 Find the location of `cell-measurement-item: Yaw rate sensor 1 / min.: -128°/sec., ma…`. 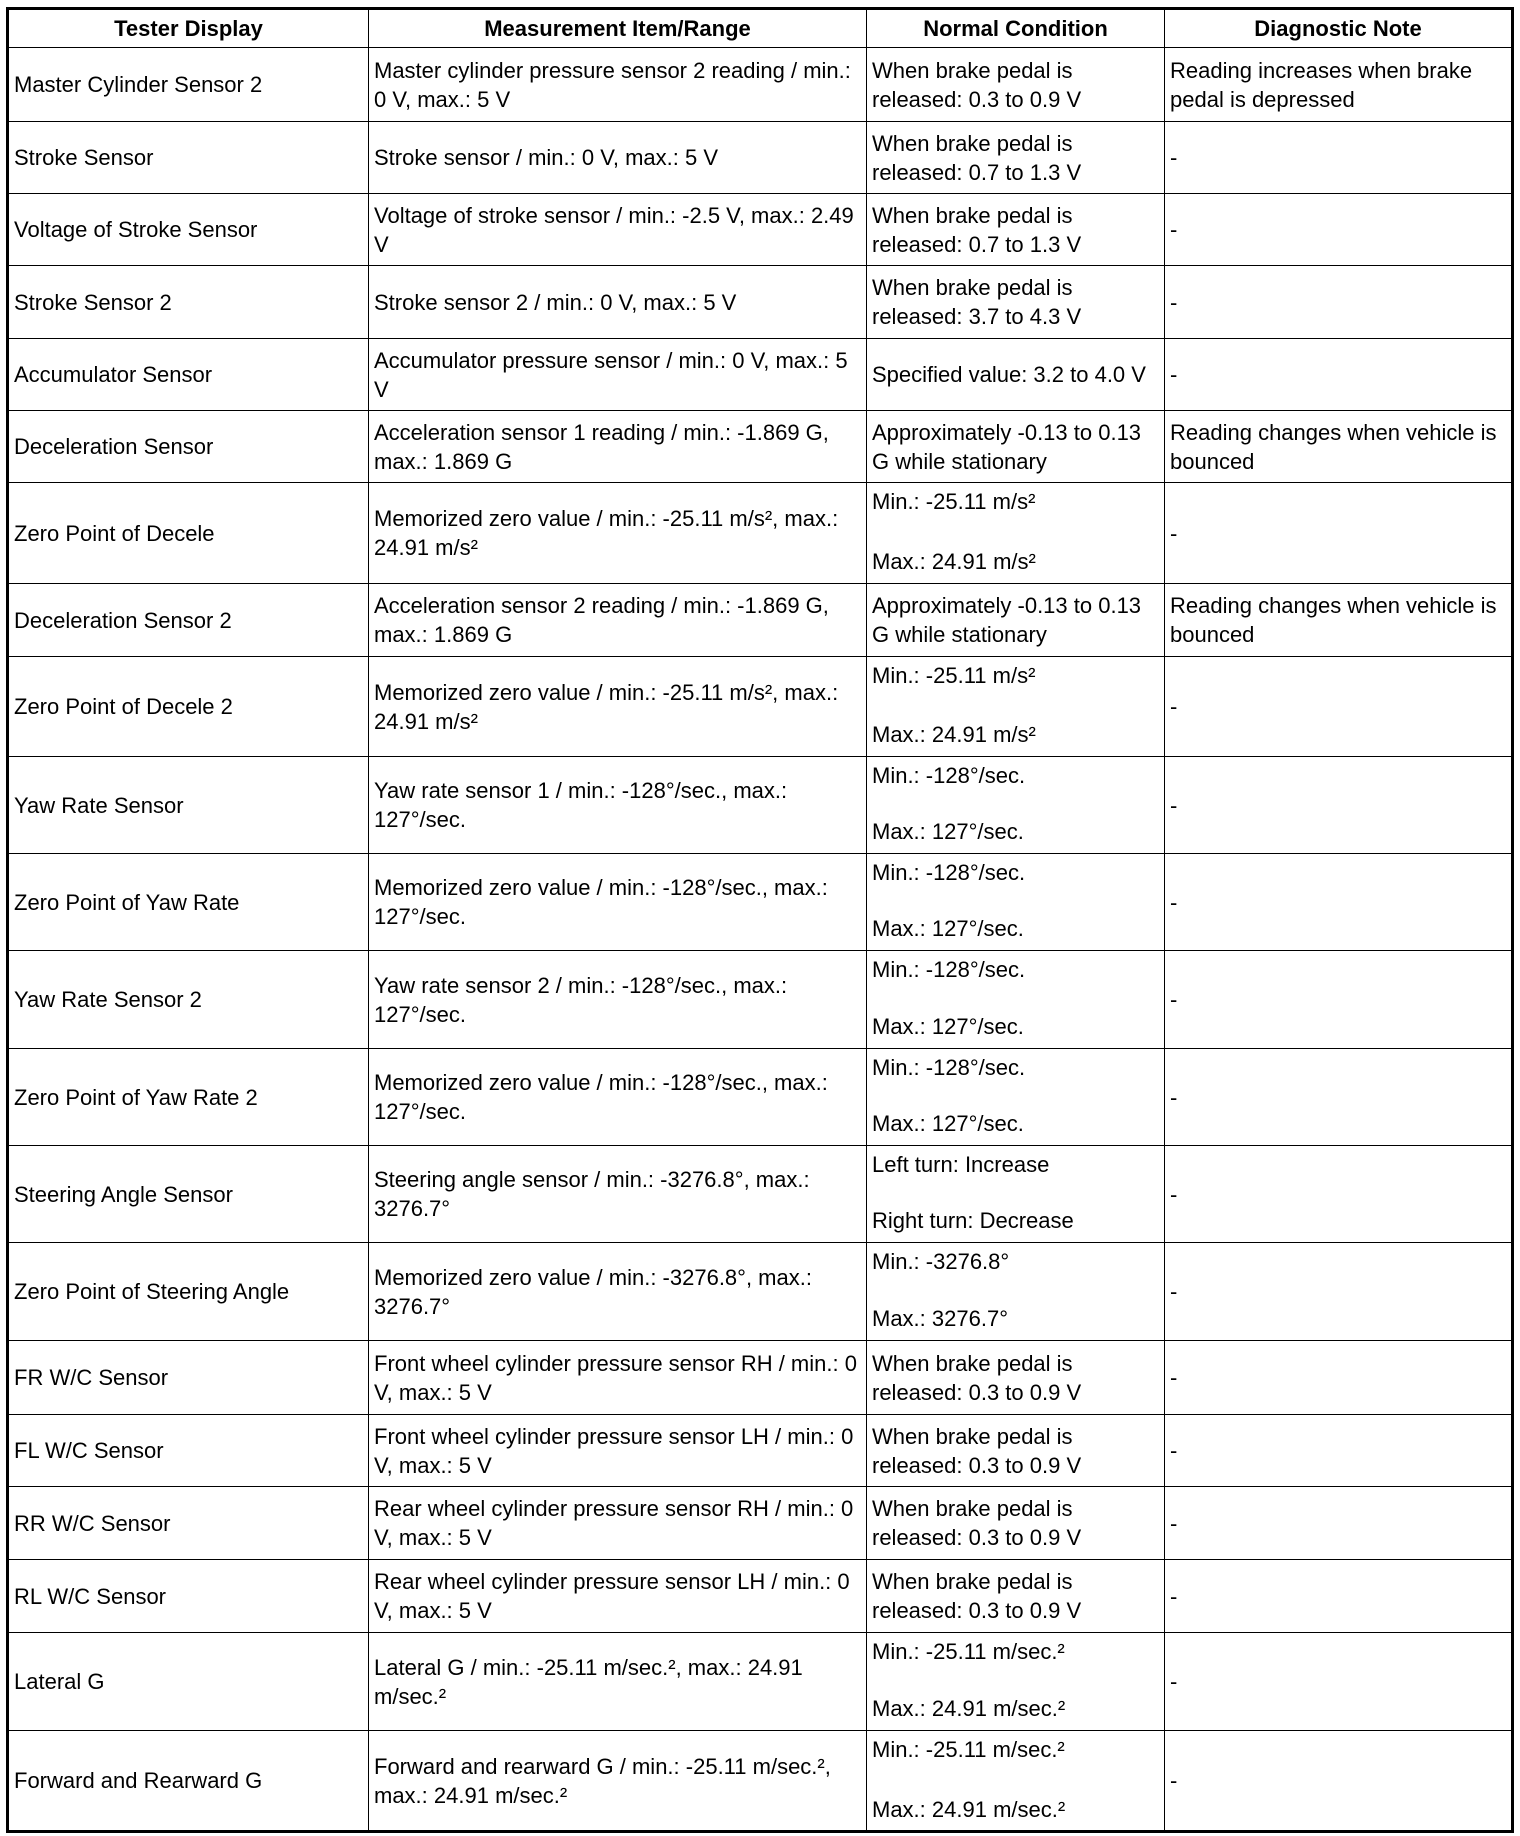

cell-measurement-item: Yaw rate sensor 1 / min.: -128°/sec., ma… is located at coordinates (617, 805).